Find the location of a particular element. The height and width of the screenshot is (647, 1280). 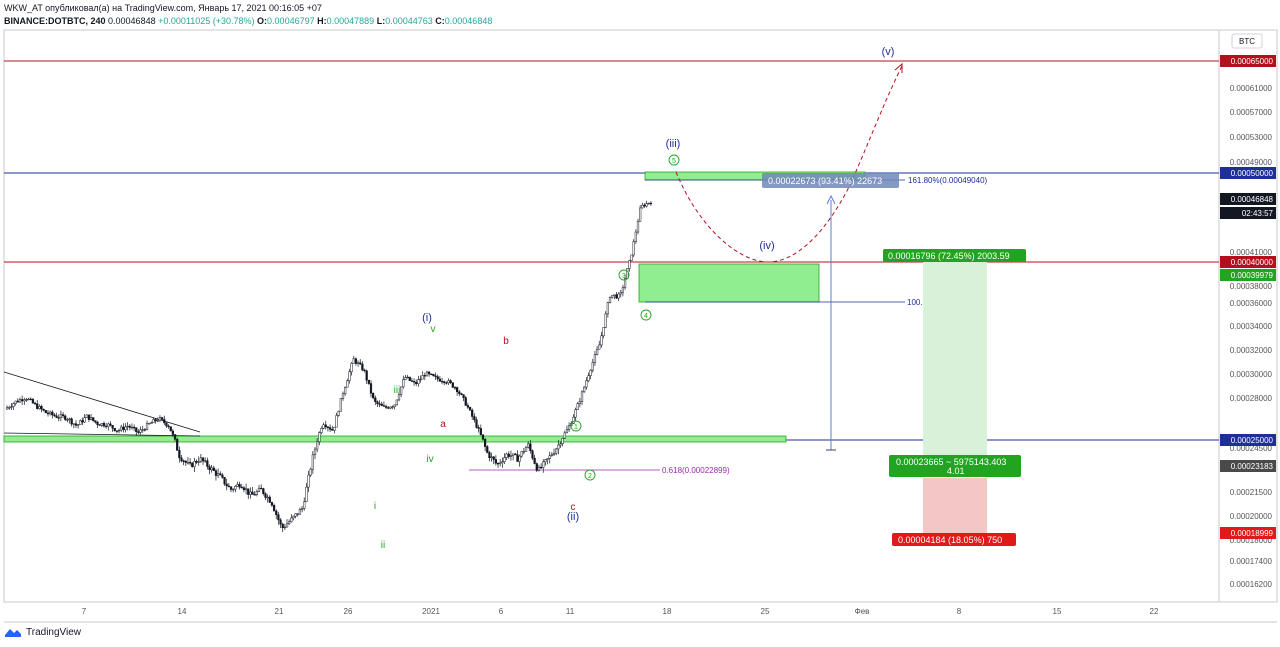

position-loss-area is located at coordinates (955, 507).